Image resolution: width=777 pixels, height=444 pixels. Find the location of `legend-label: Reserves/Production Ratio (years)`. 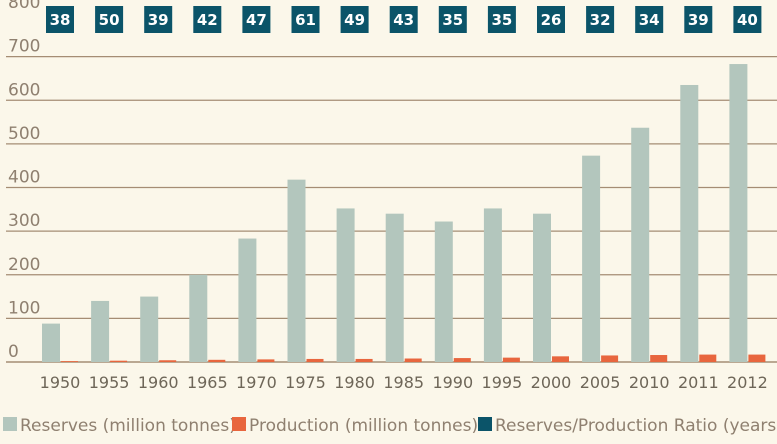

legend-label: Reserves/Production Ratio (years) is located at coordinates (636, 426).